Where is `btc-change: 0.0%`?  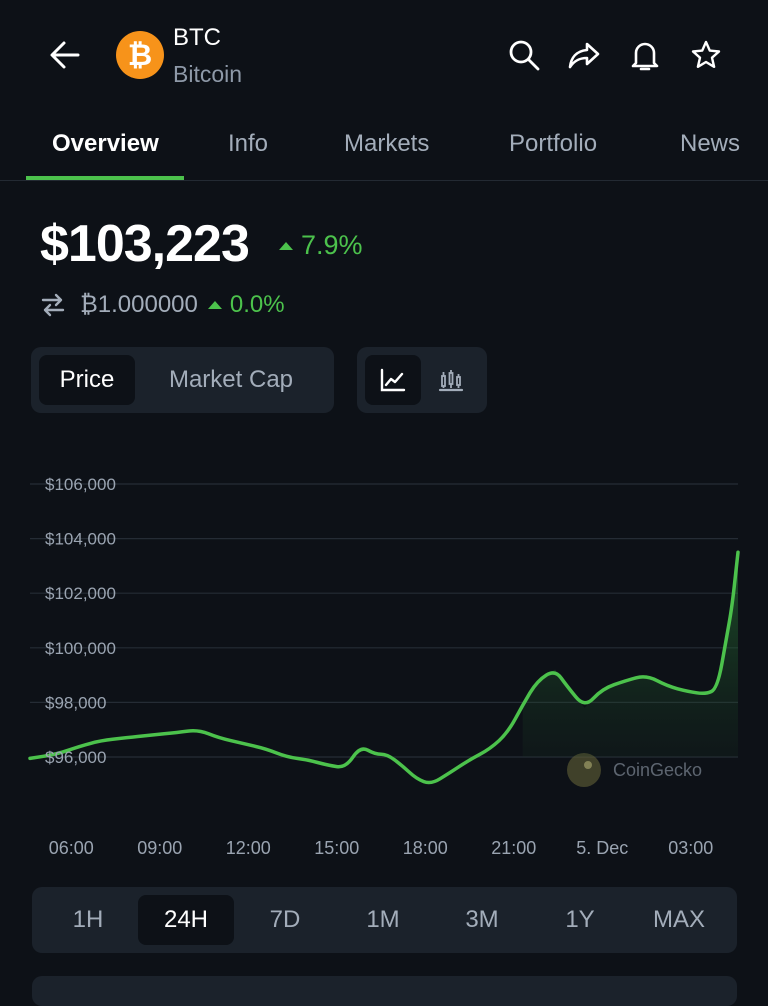 btc-change: 0.0% is located at coordinates (246, 305).